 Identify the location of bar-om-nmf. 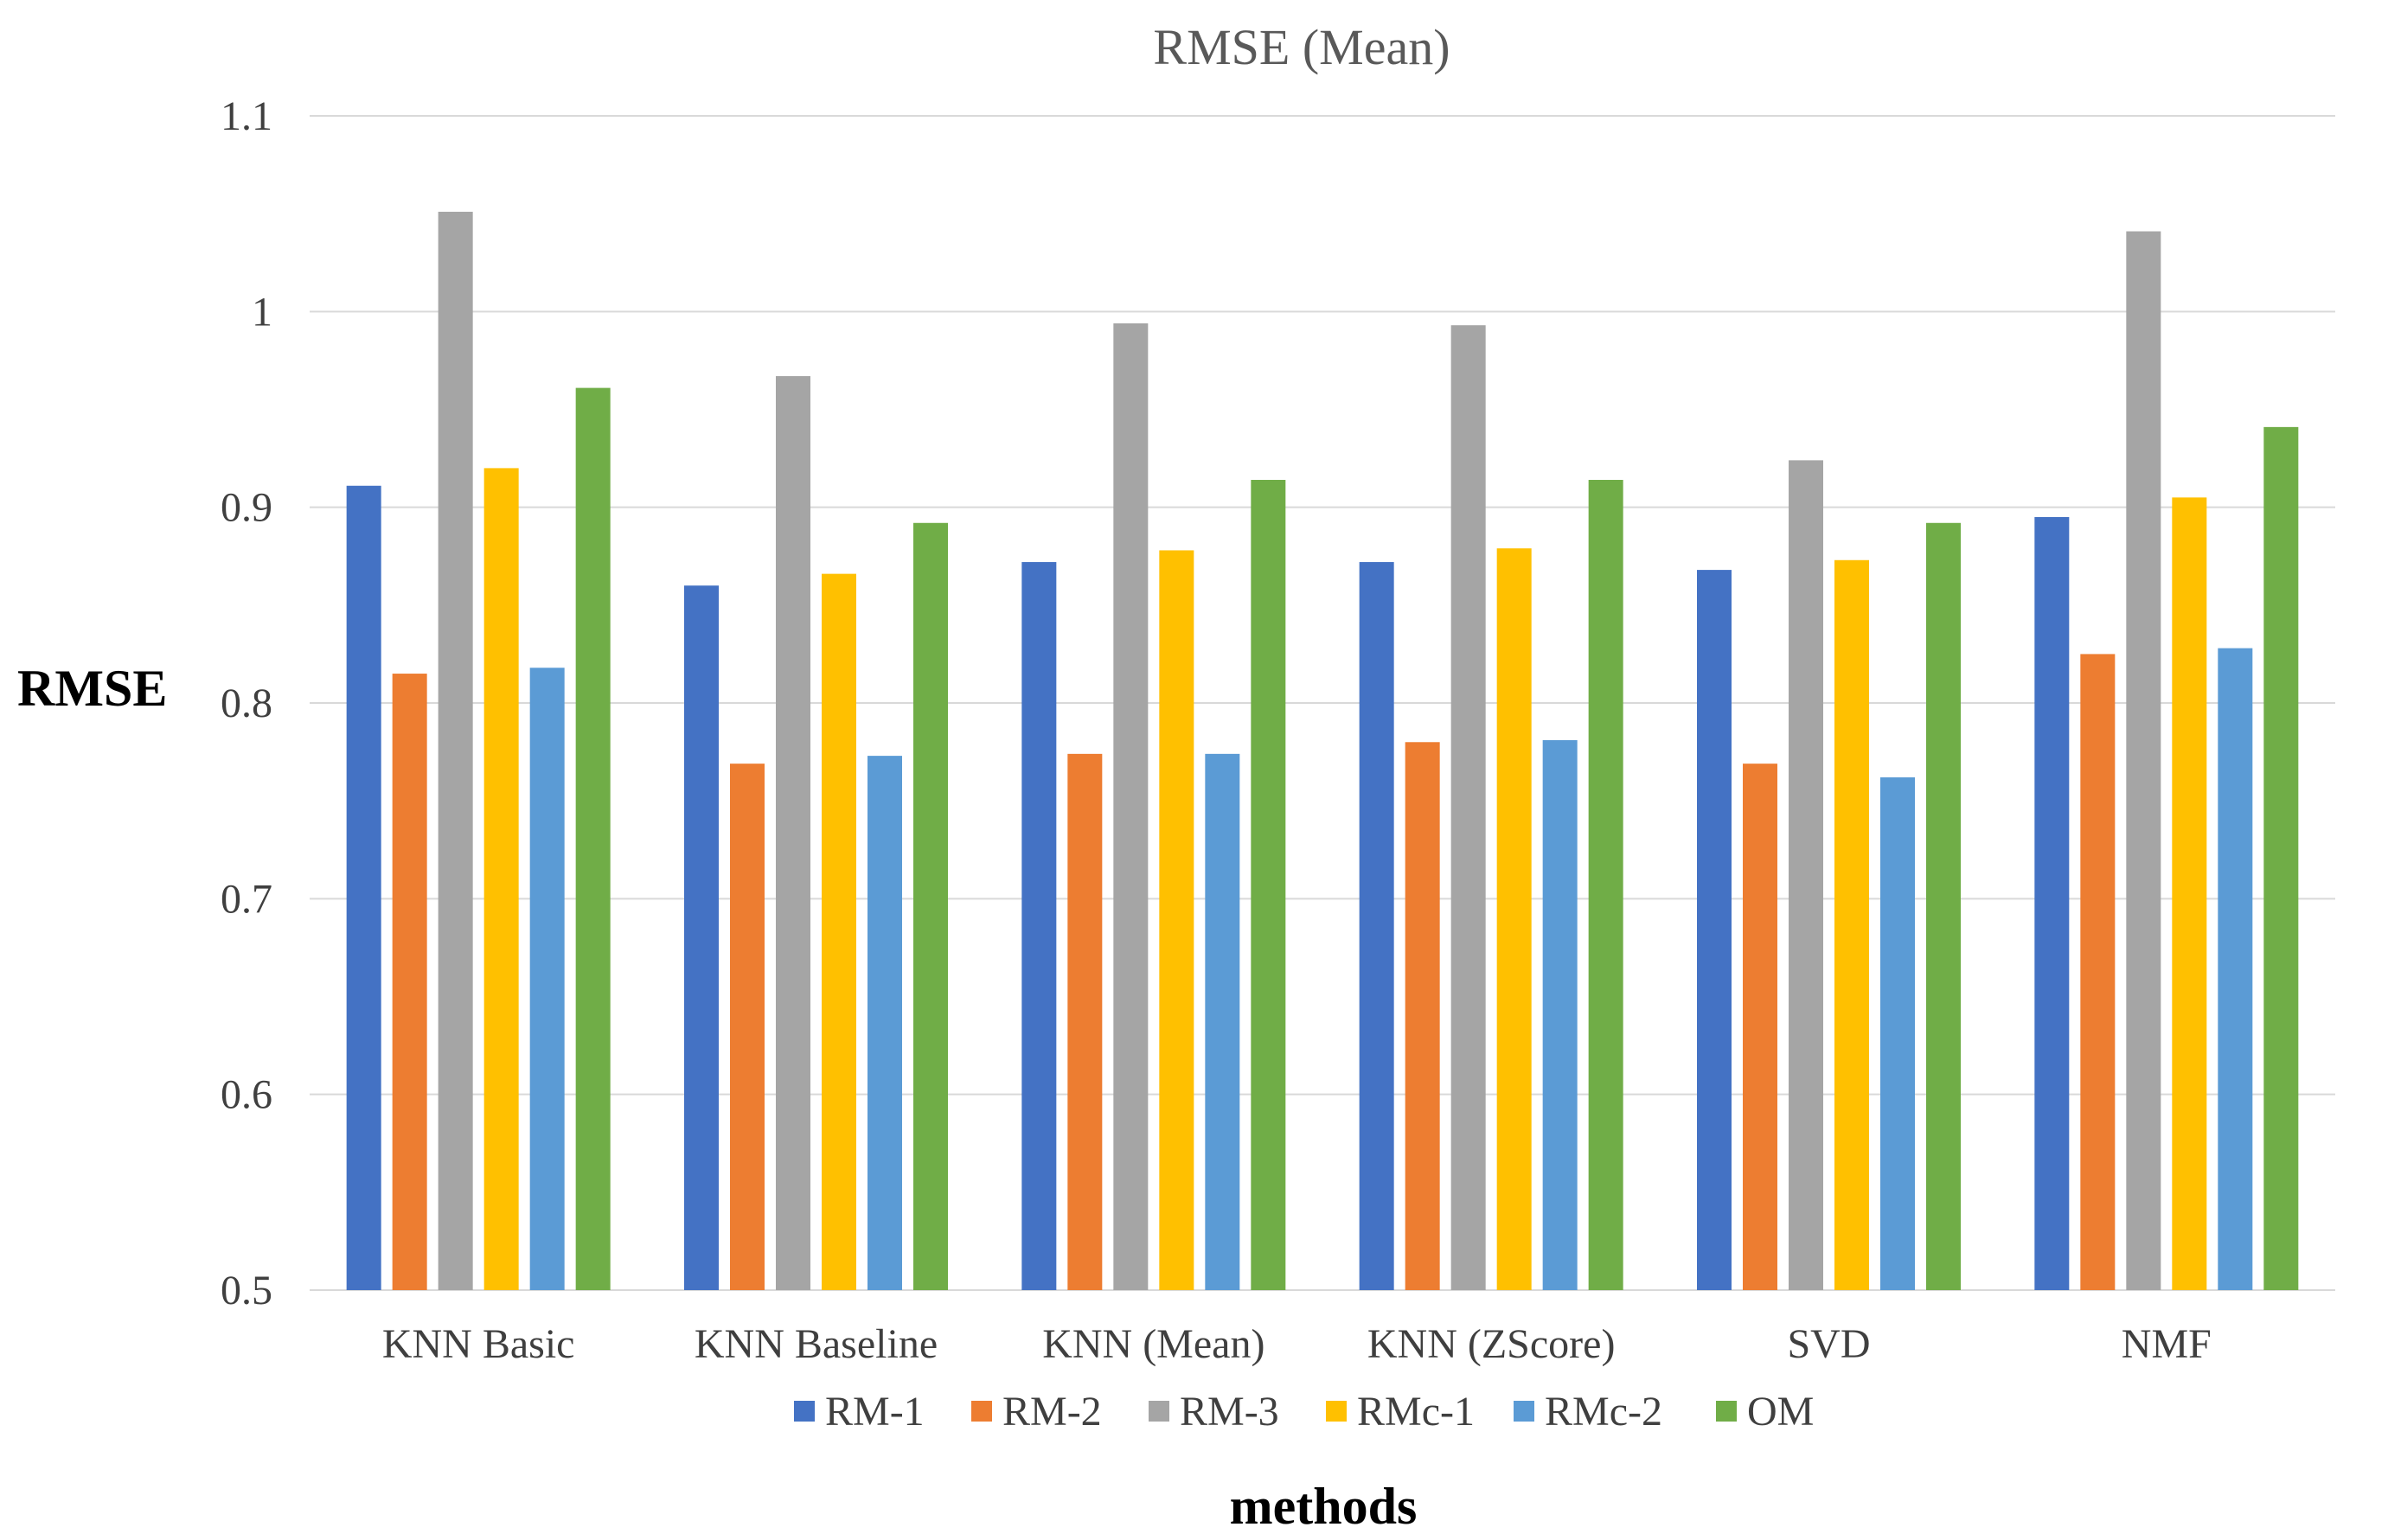
(2281, 858).